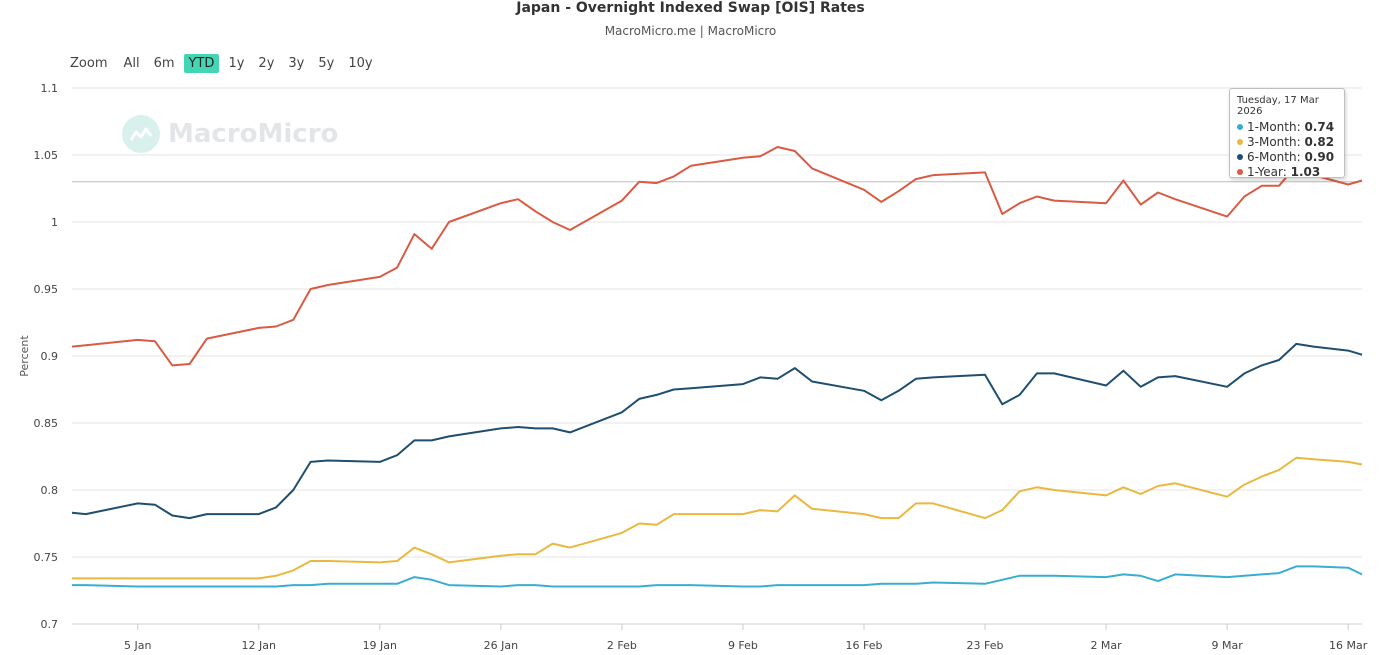 The width and height of the screenshot is (1381, 655). What do you see at coordinates (1267, 172) in the screenshot?
I see `tooltip-label: 1-Year:` at bounding box center [1267, 172].